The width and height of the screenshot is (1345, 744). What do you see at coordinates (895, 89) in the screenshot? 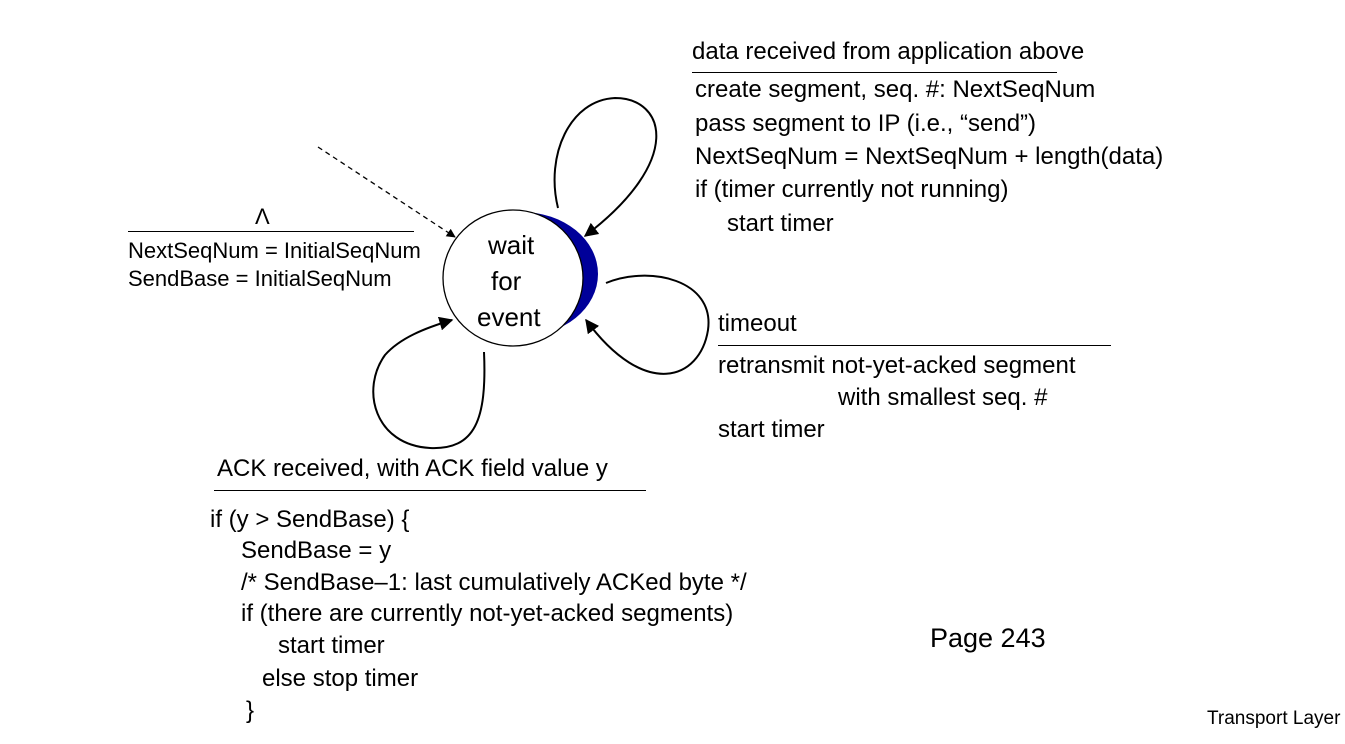
I see `data-action-1: create segment, seq. #: NextSeqNum` at bounding box center [895, 89].